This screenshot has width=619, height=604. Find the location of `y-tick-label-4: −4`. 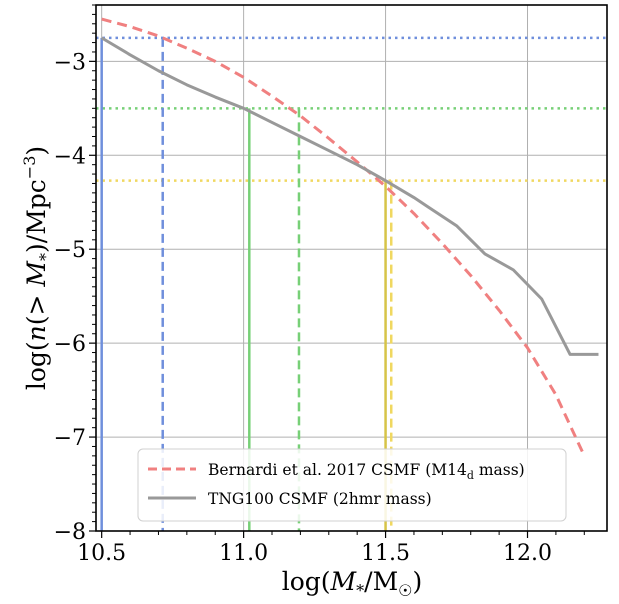

y-tick-label-4: −4 is located at coordinates (70, 156).